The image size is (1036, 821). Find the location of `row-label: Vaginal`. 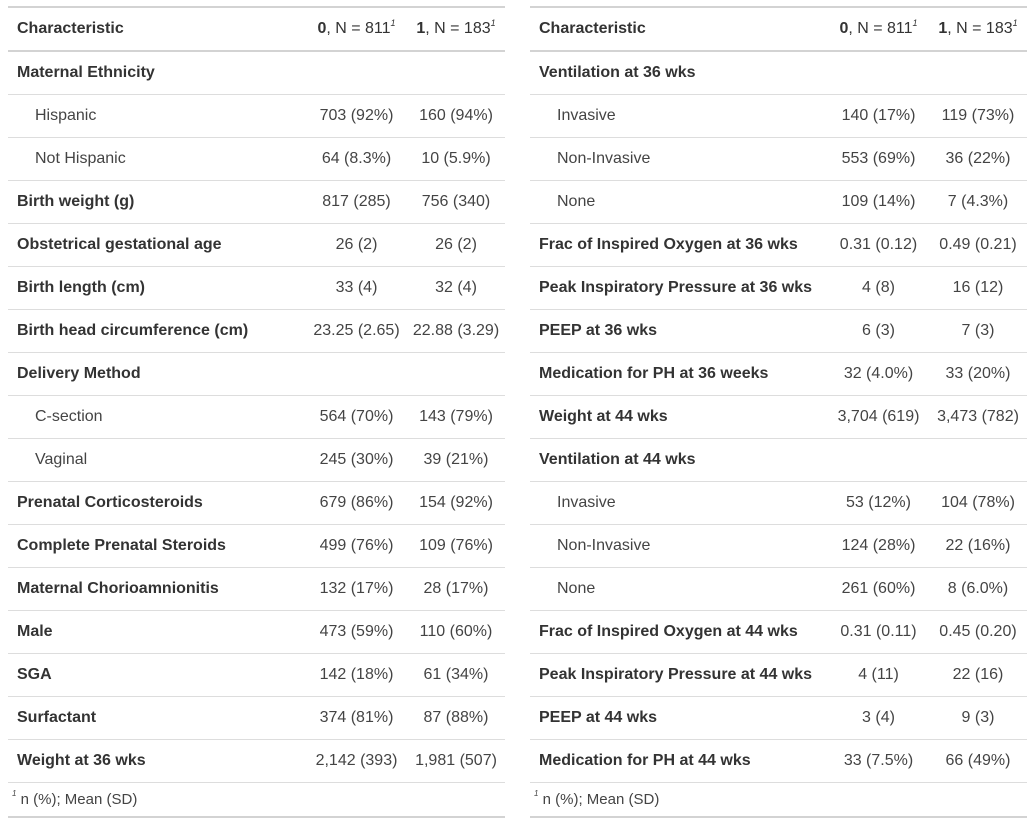

row-label: Vaginal is located at coordinates (157, 460).